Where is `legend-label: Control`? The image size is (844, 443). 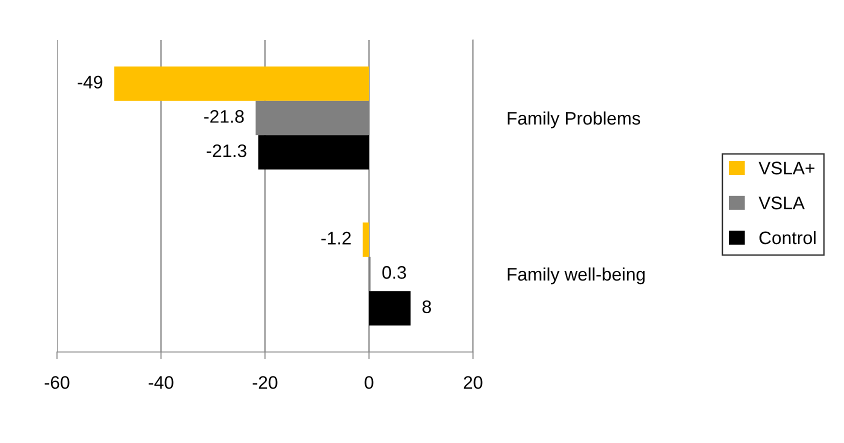 legend-label: Control is located at coordinates (787, 237).